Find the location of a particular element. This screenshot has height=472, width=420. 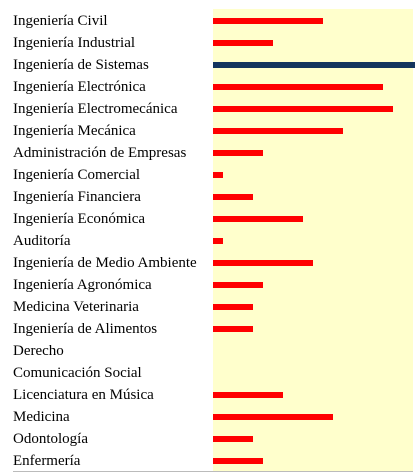

category-label: Ingeniería Civil is located at coordinates (60, 21).